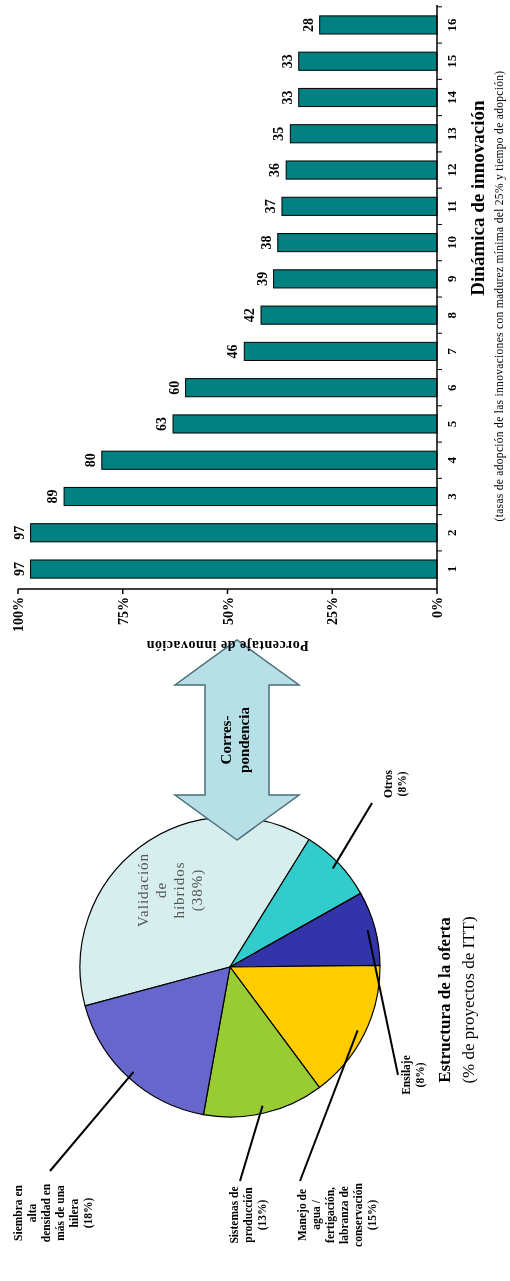 Image resolution: width=510 pixels, height=1281 pixels. What do you see at coordinates (18, 614) in the screenshot?
I see `x-tick-label: 100%` at bounding box center [18, 614].